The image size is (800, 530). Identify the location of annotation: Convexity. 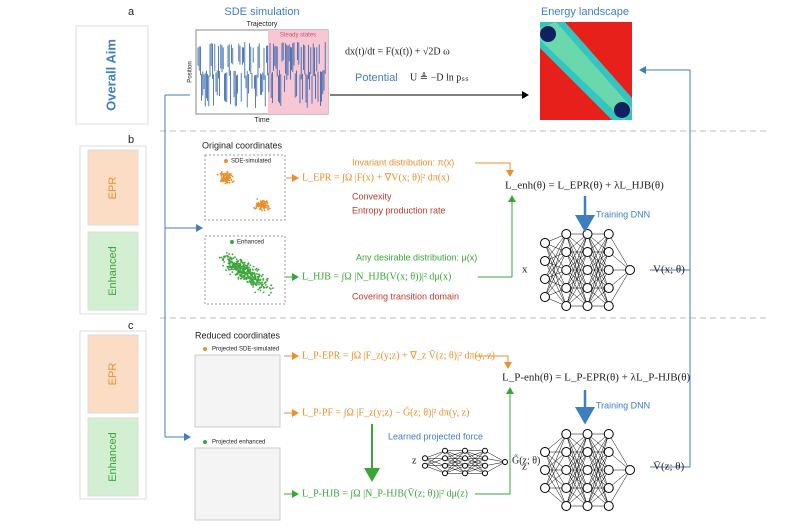
(372, 196).